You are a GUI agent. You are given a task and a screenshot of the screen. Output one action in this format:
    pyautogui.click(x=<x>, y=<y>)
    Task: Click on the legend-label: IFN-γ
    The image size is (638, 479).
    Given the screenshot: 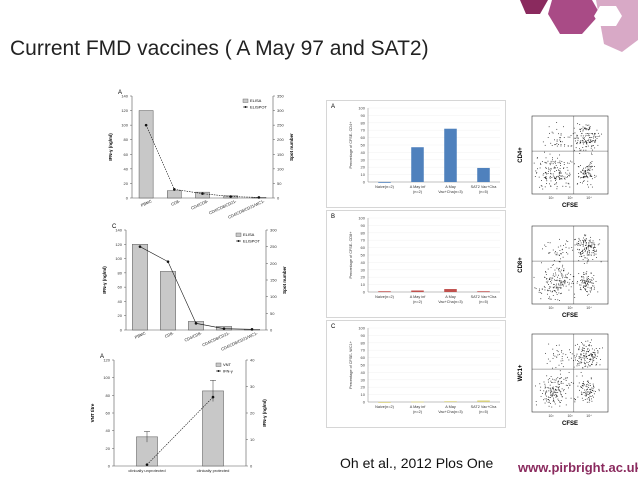 What is the action you would take?
    pyautogui.click(x=228, y=370)
    